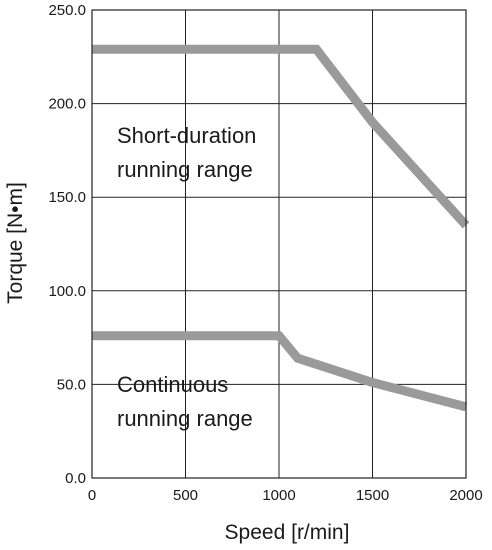 This screenshot has width=492, height=550. Describe the element at coordinates (185, 169) in the screenshot. I see `annotation-short-duration-line-2: running range` at that location.